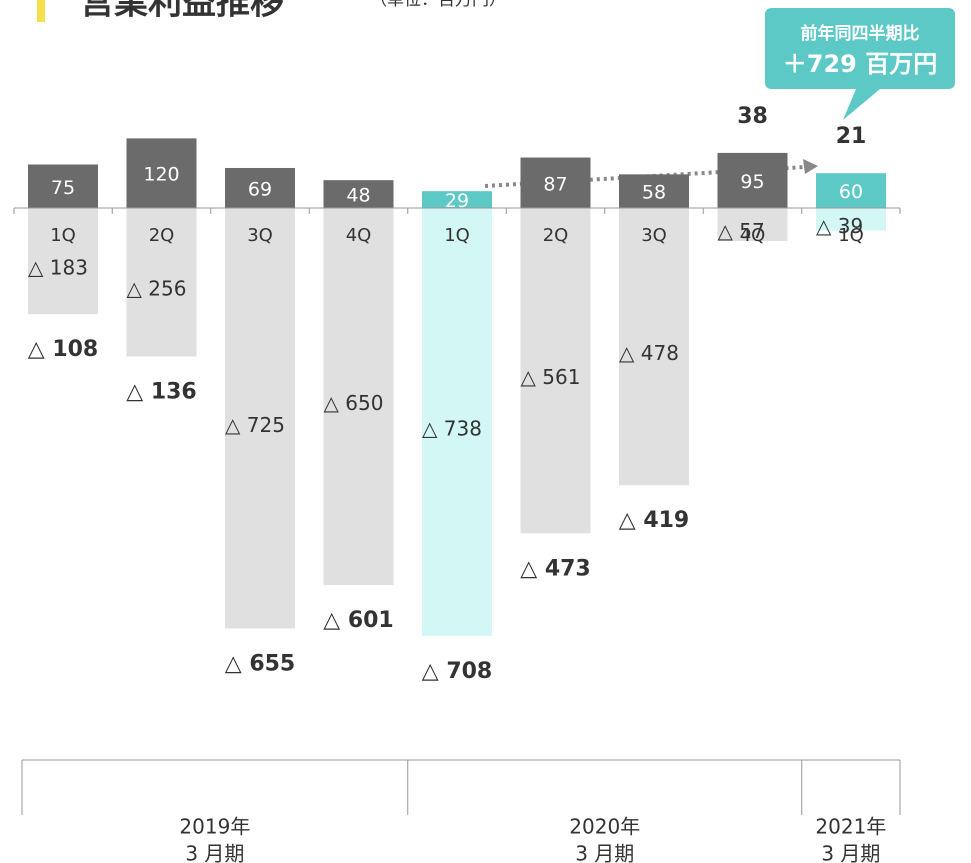  I want to click on value-label: 58, so click(654, 193).